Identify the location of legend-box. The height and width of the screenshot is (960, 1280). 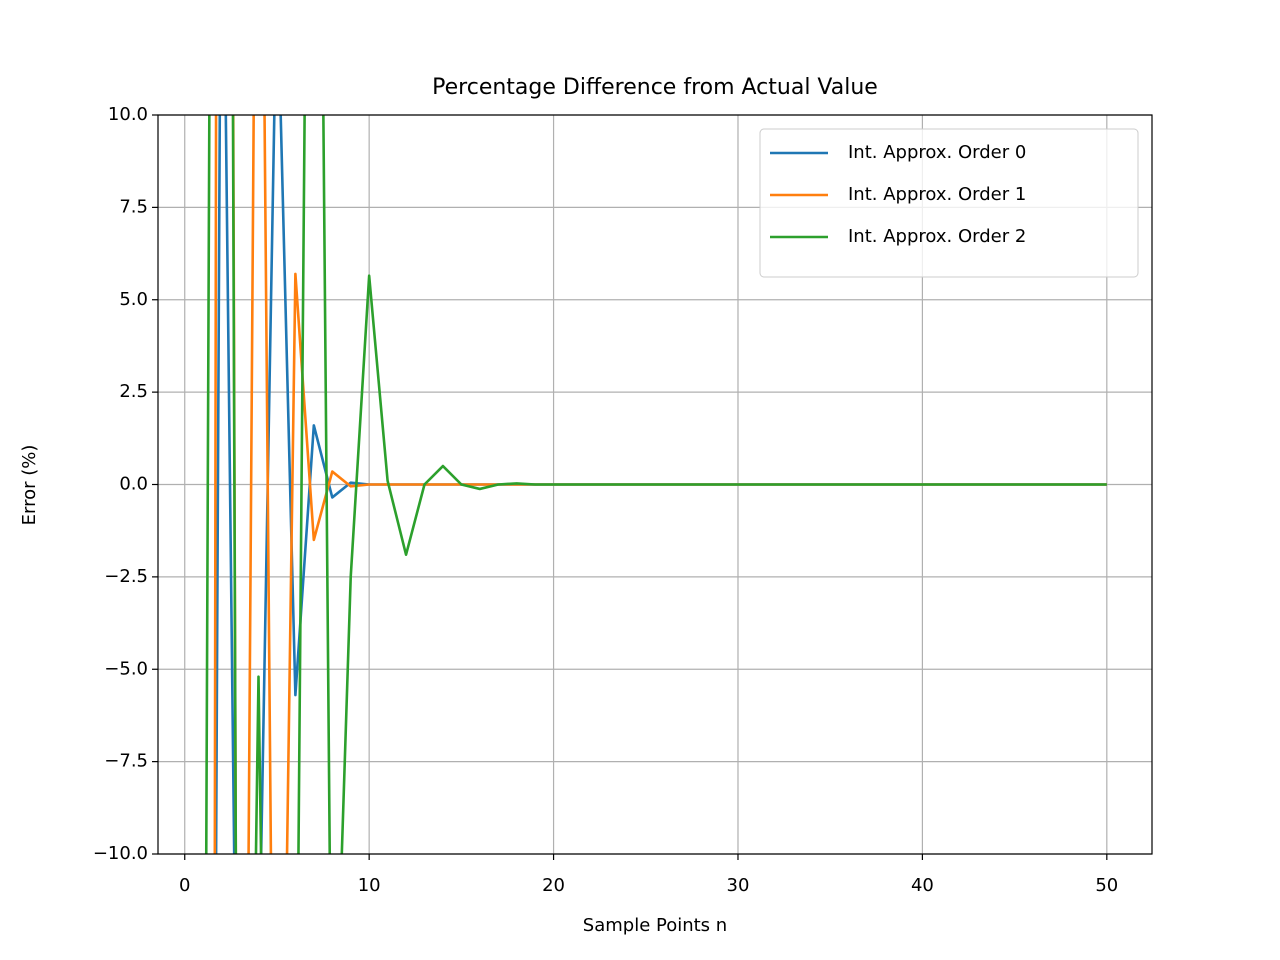
(949, 203).